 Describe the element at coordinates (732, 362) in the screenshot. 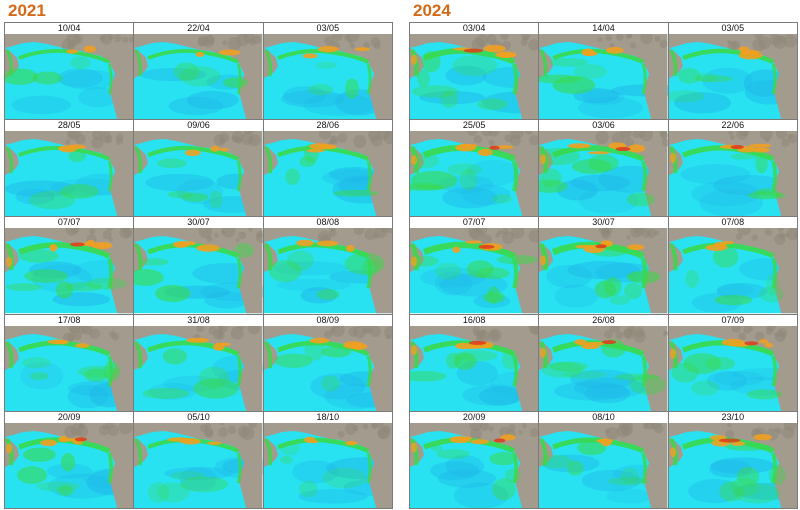

I see `map-tile: 07/09` at that location.